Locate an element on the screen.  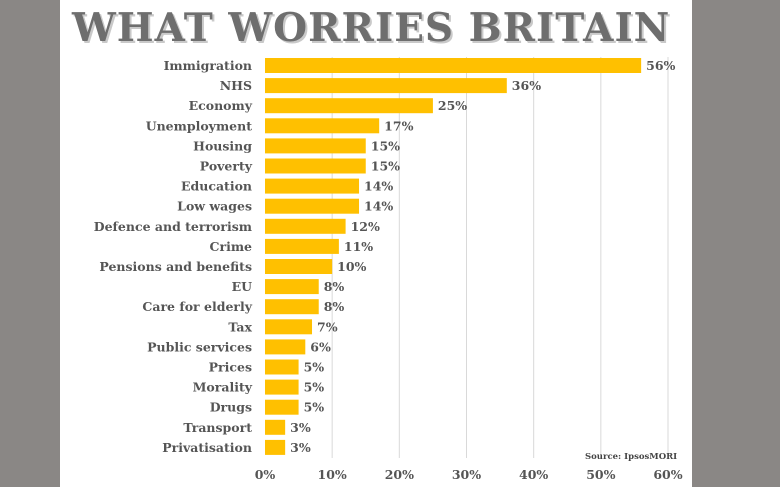
x-tick-labels: 0% 10% 20% 30% 40% 50% 60% is located at coordinates (469, 474).